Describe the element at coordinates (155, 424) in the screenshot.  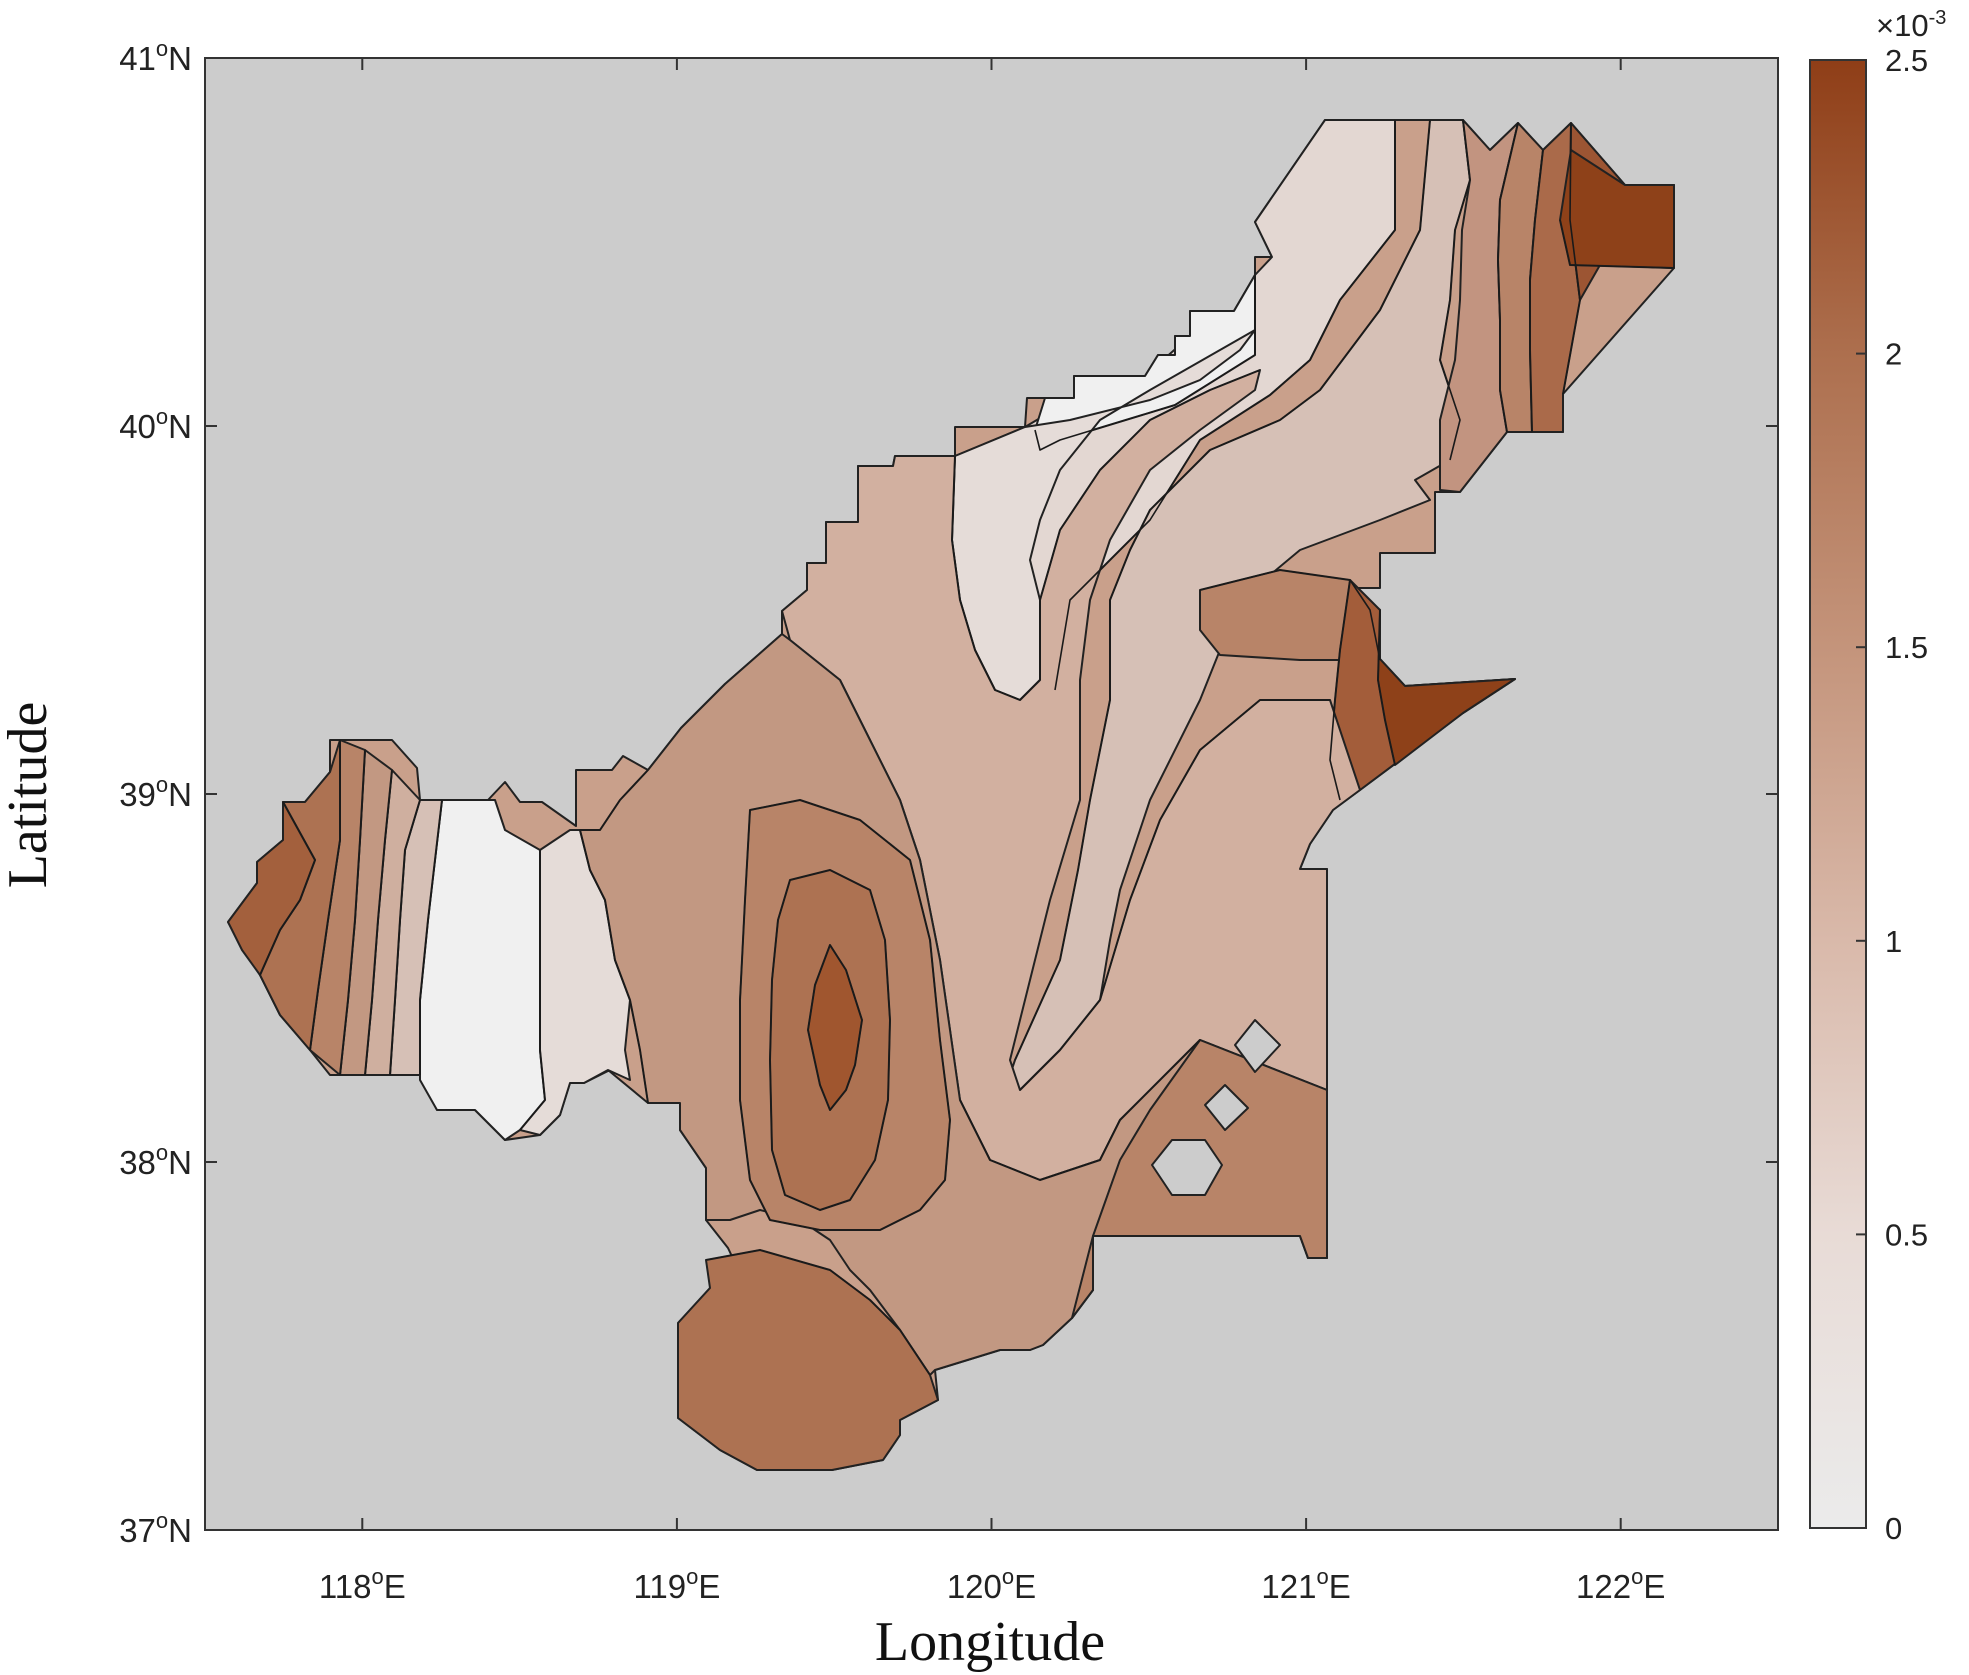
I see `y-tick-label: 40oN` at that location.